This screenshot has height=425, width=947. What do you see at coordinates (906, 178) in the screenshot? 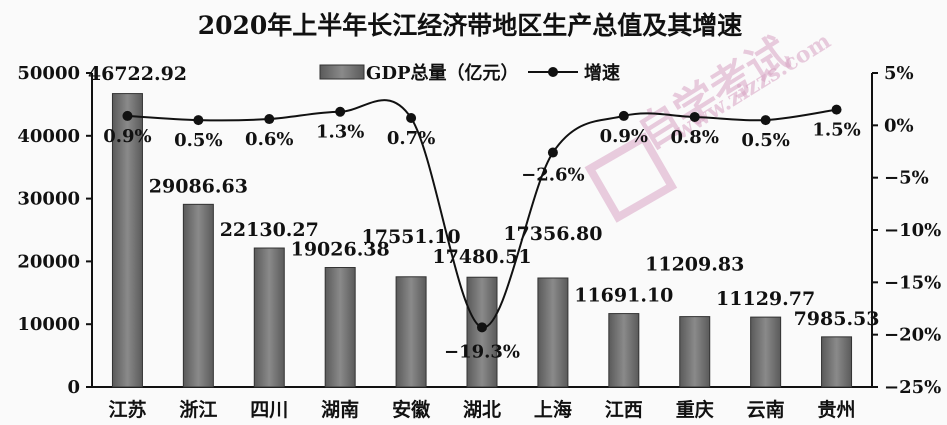
I see `right-tick-label: −5%` at bounding box center [906, 178].